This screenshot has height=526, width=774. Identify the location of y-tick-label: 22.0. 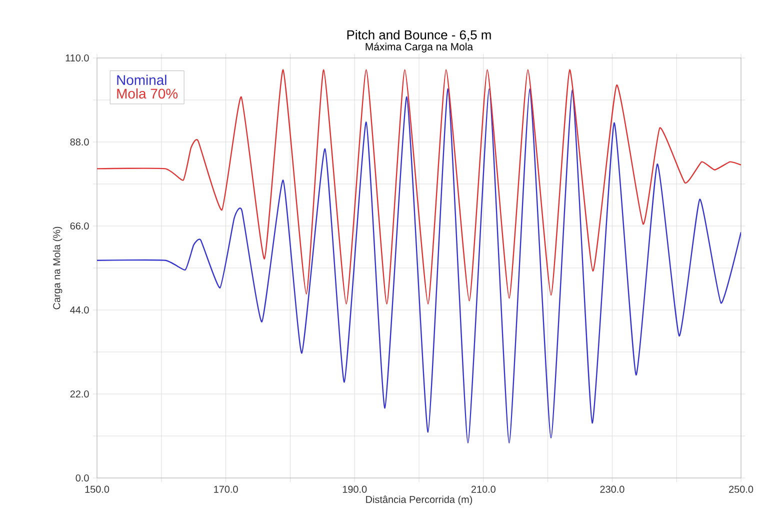
(79, 394).